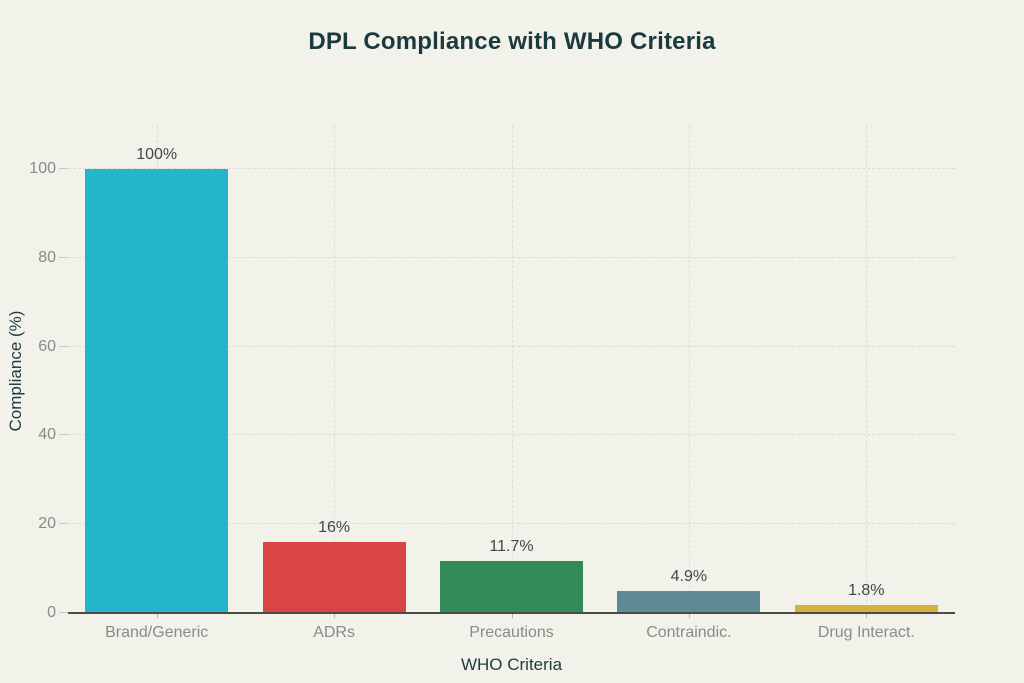 This screenshot has height=683, width=1024. What do you see at coordinates (51, 612) in the screenshot?
I see `y-tick-label: 0` at bounding box center [51, 612].